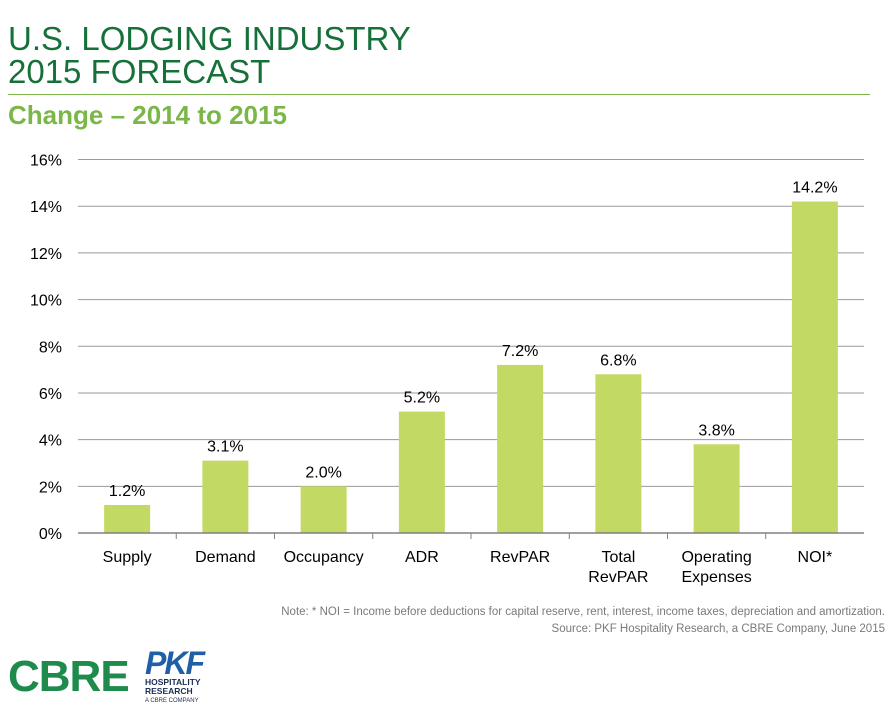 The image size is (889, 720). I want to click on pkf-logo: PKF HOSPITALITY RESEARCH A CBRE COMPANY, so click(180, 675).